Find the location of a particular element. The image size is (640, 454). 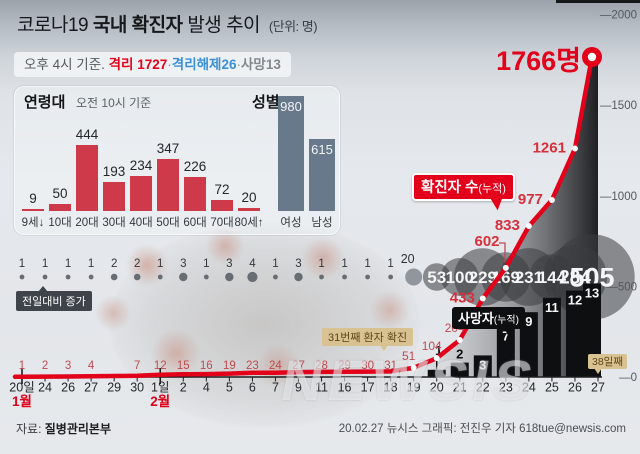

death-bar-value: 13 is located at coordinates (592, 292).